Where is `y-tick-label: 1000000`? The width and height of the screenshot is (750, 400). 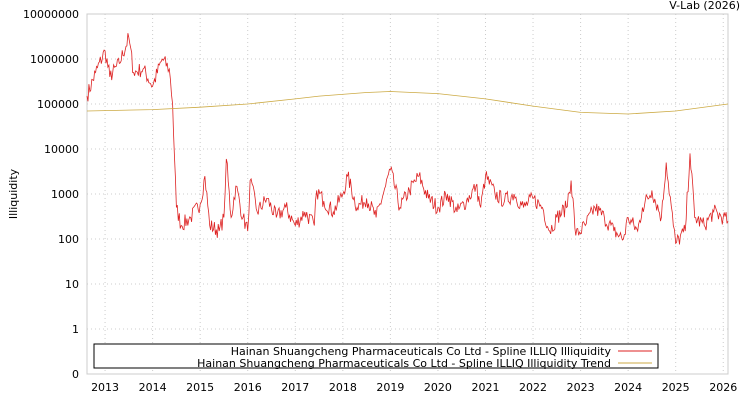 y-tick-label: 1000000 is located at coordinates (54, 59).